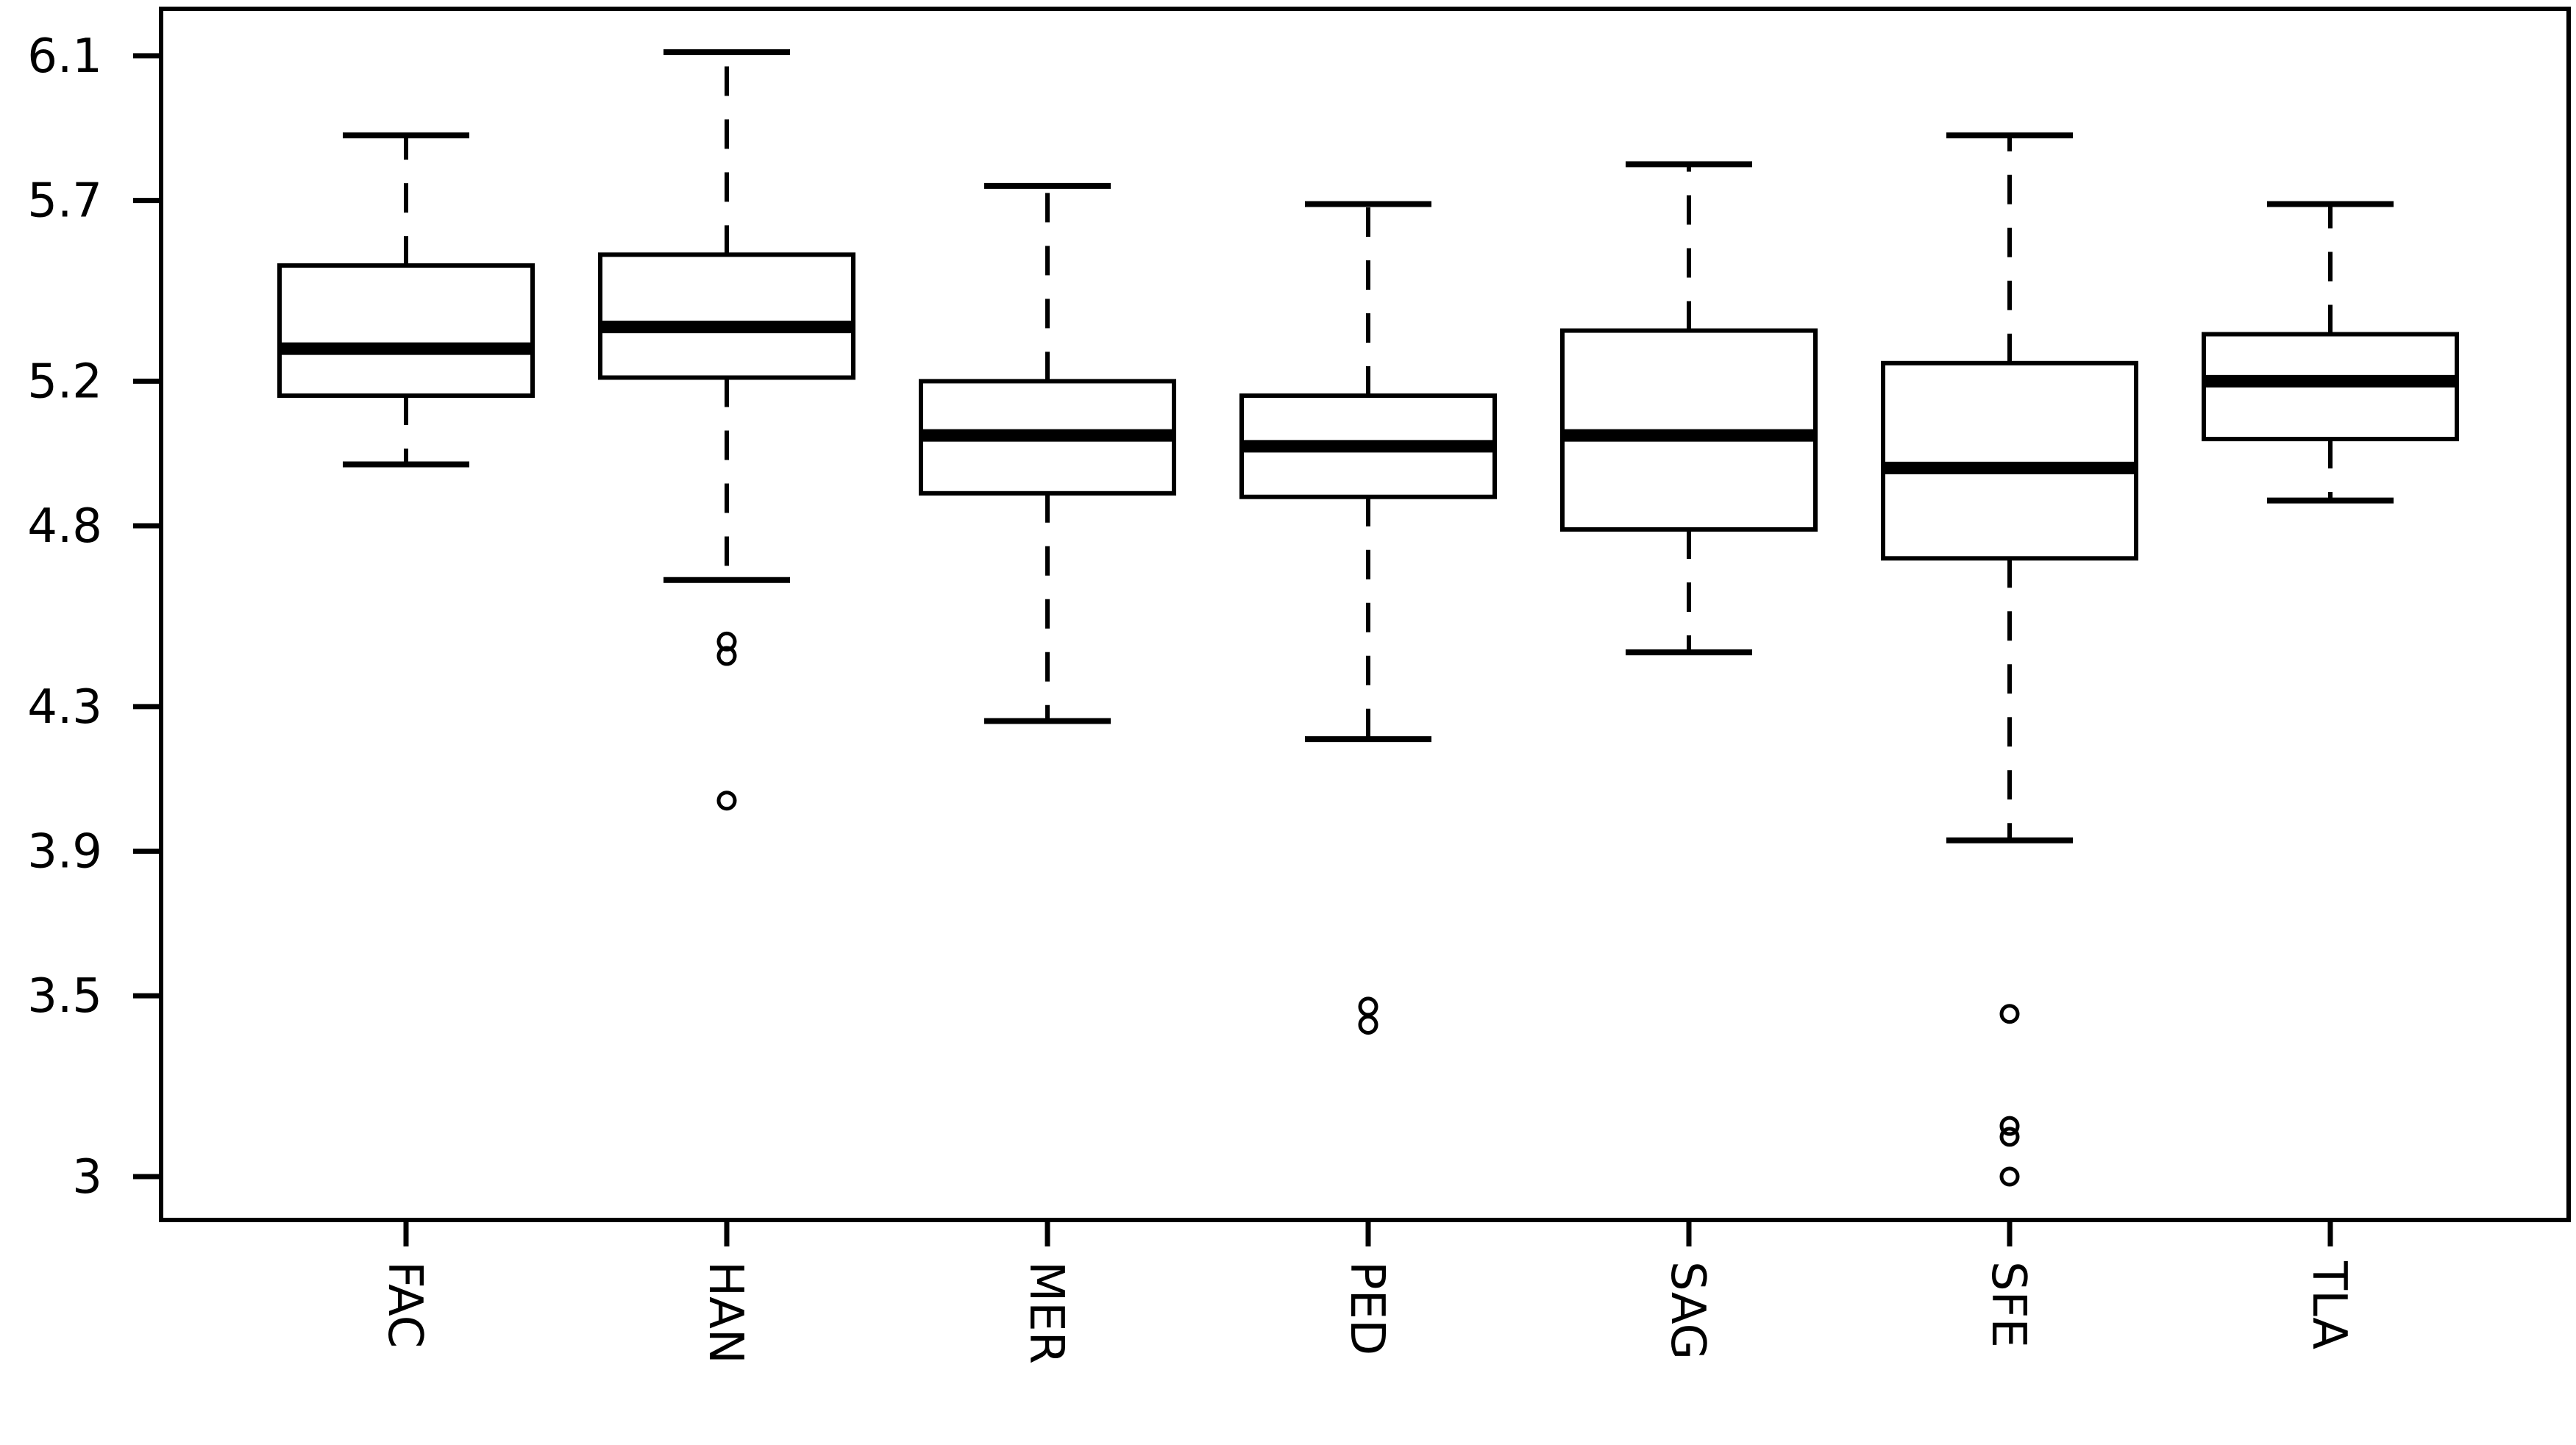 The width and height of the screenshot is (2576, 1445). Describe the element at coordinates (87, 1177) in the screenshot. I see `y-tick-label: 3` at that location.